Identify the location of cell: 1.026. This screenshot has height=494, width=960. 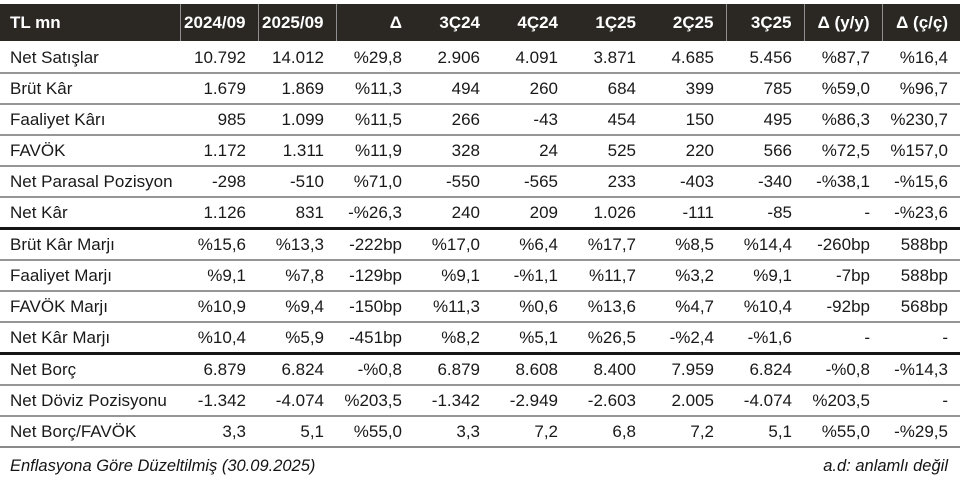
(609, 212).